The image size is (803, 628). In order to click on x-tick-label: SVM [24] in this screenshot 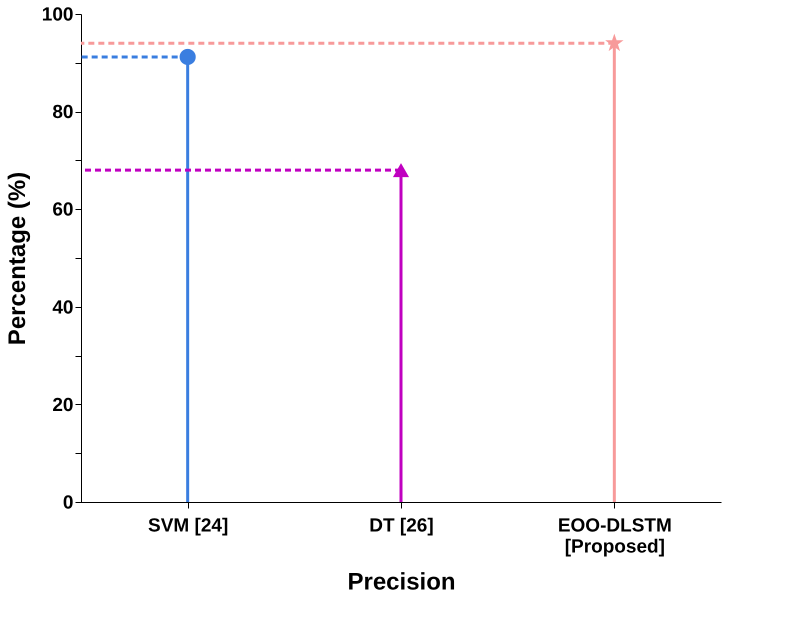, I will do `click(188, 526)`.